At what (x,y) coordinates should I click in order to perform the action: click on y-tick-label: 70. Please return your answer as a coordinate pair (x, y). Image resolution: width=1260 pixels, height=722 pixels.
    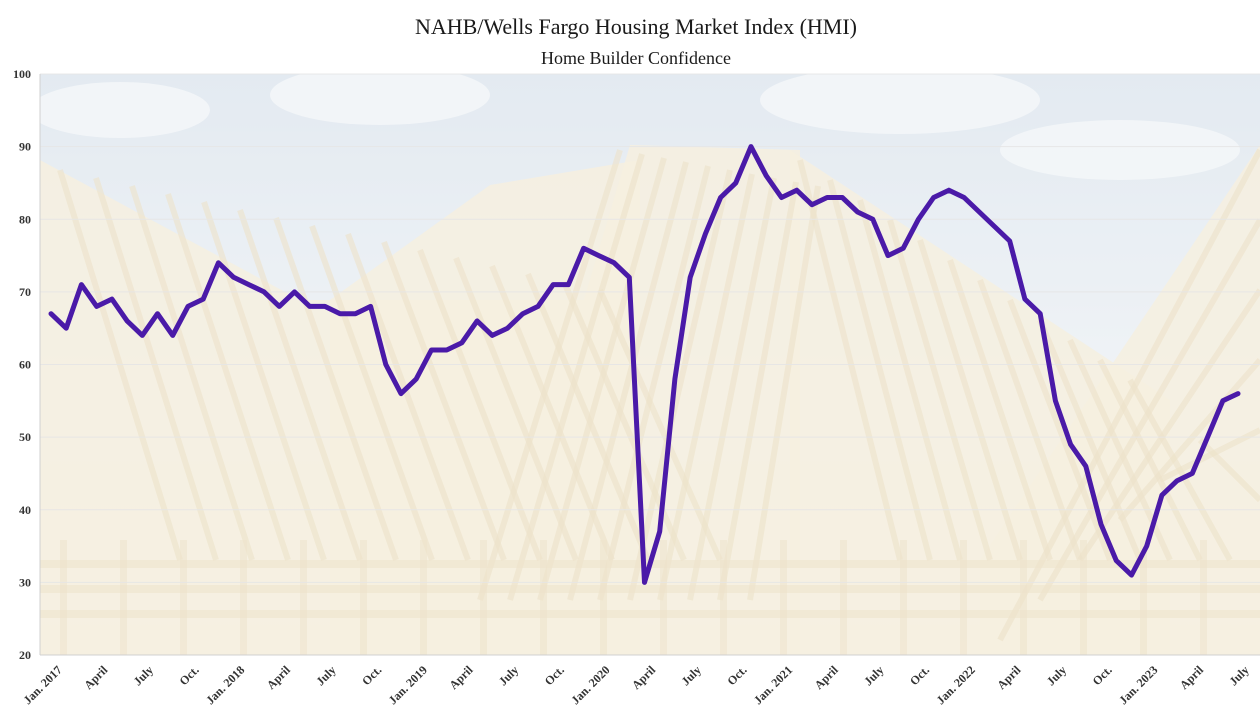
    Looking at the image, I should click on (25, 292).